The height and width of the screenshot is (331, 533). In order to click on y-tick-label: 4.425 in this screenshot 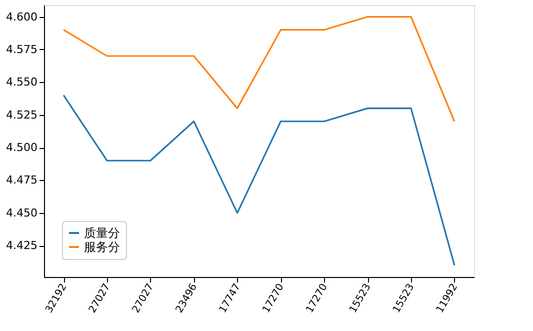, I will do `click(22, 245)`.